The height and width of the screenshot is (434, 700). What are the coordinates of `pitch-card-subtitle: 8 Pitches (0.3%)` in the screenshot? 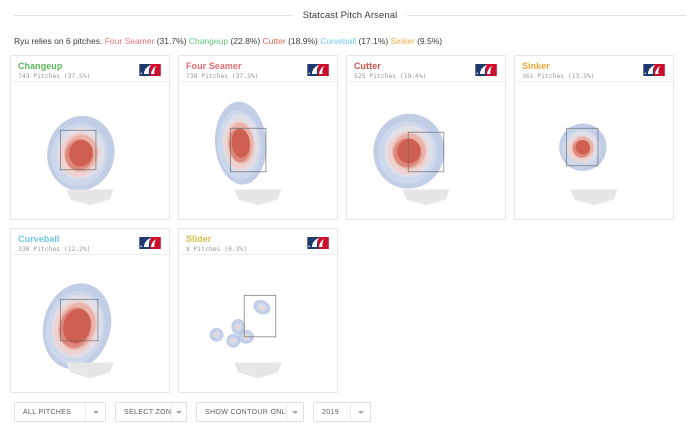 It's located at (217, 249).